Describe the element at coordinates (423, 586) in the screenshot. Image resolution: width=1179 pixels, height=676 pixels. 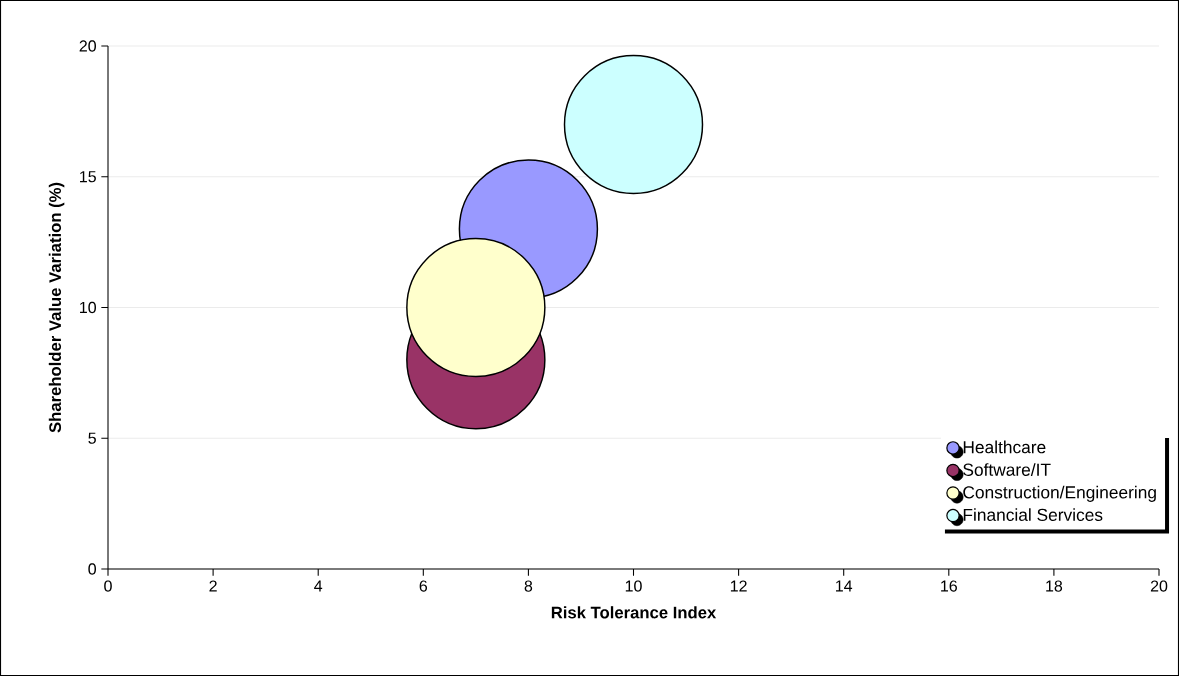
I see `x-tick-label: 6` at that location.